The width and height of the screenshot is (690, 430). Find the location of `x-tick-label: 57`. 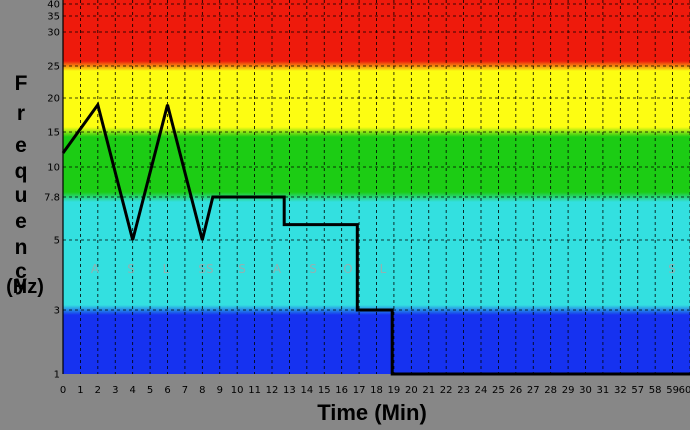

x-tick-label: 57 is located at coordinates (637, 390).